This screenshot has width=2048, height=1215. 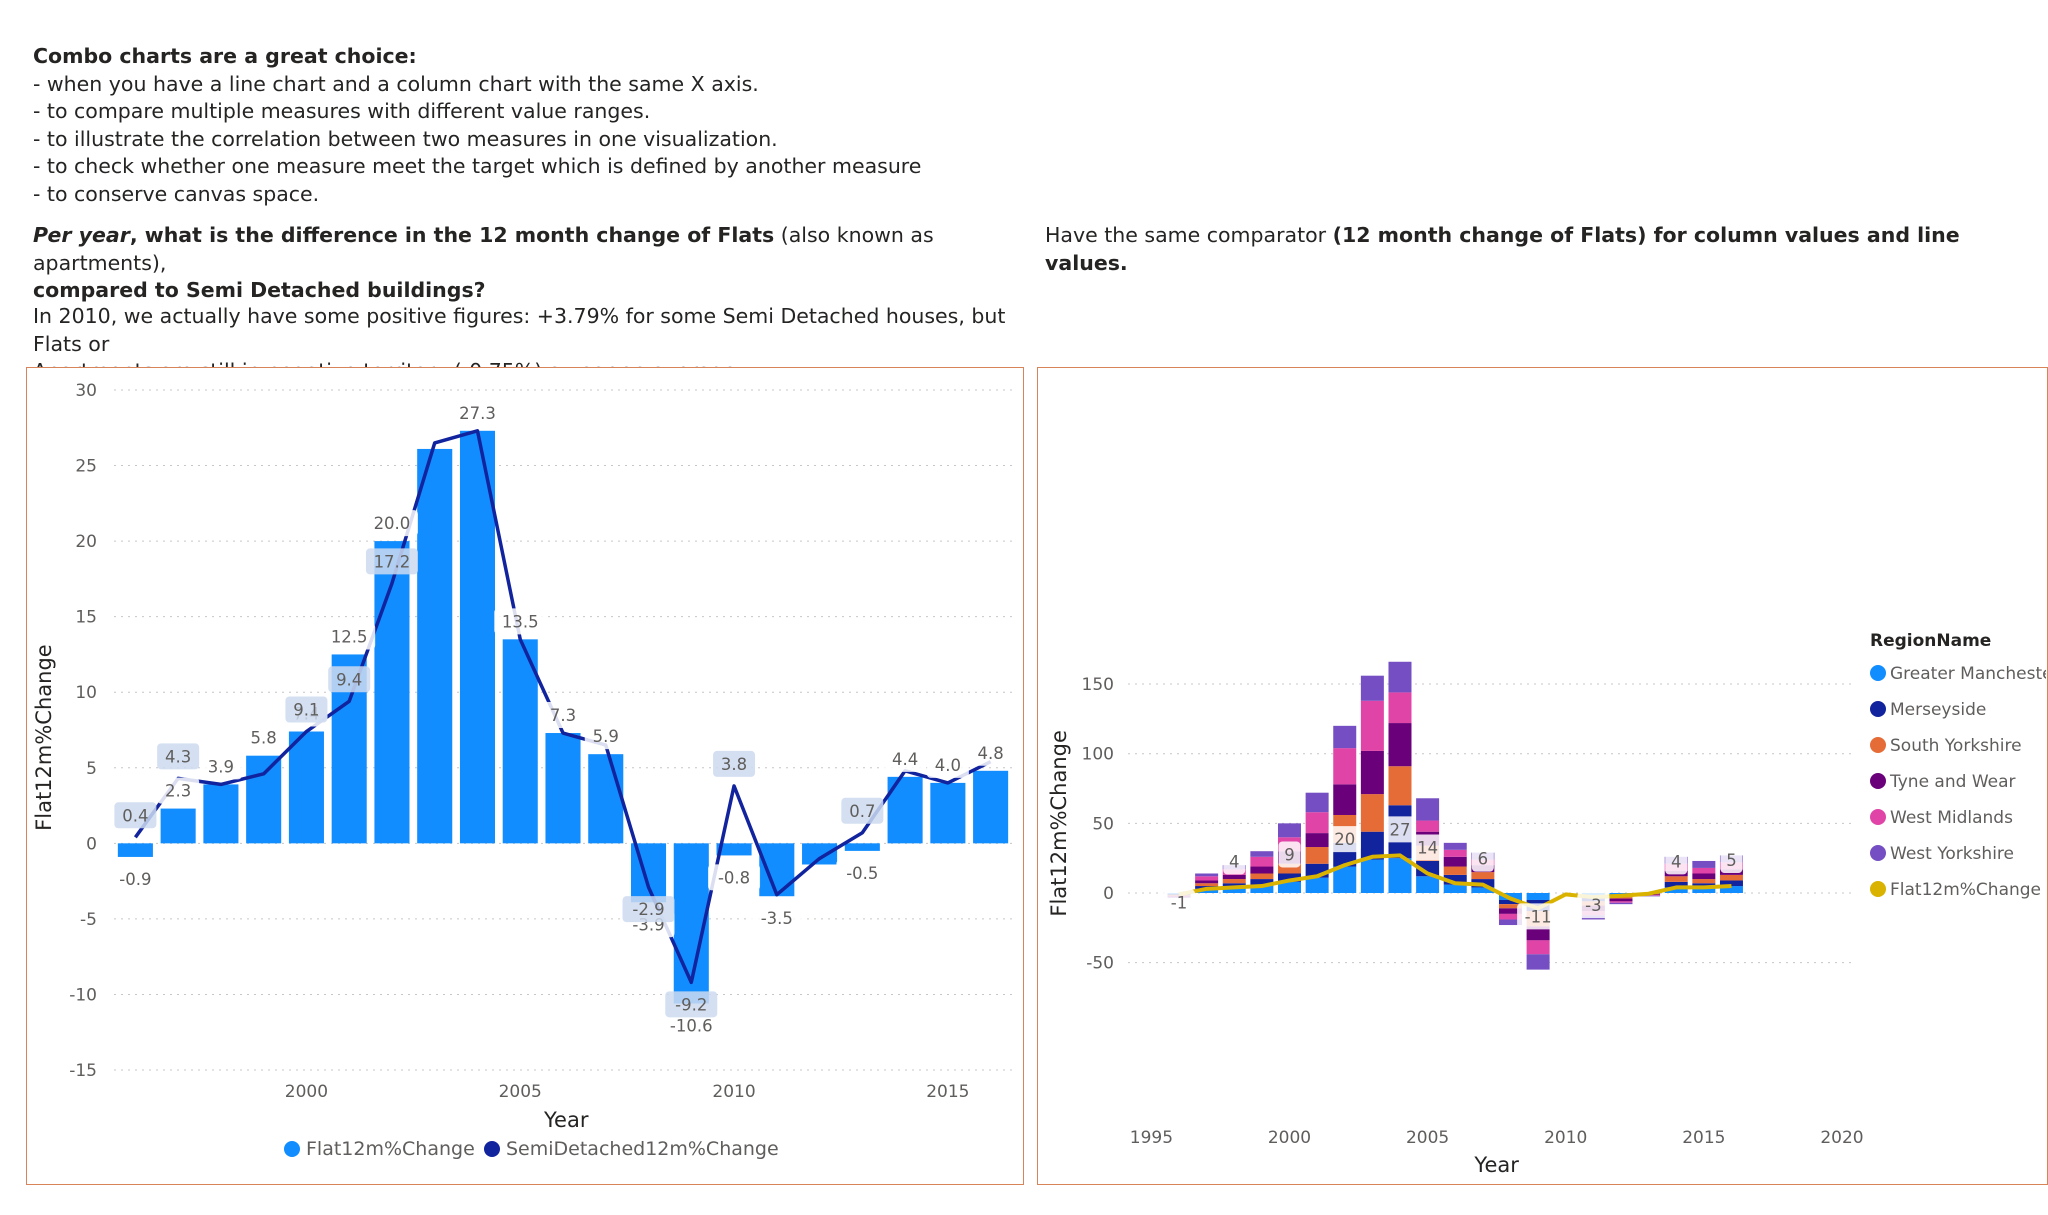 What do you see at coordinates (947, 1092) in the screenshot?
I see `x-tick-label: 2015` at bounding box center [947, 1092].